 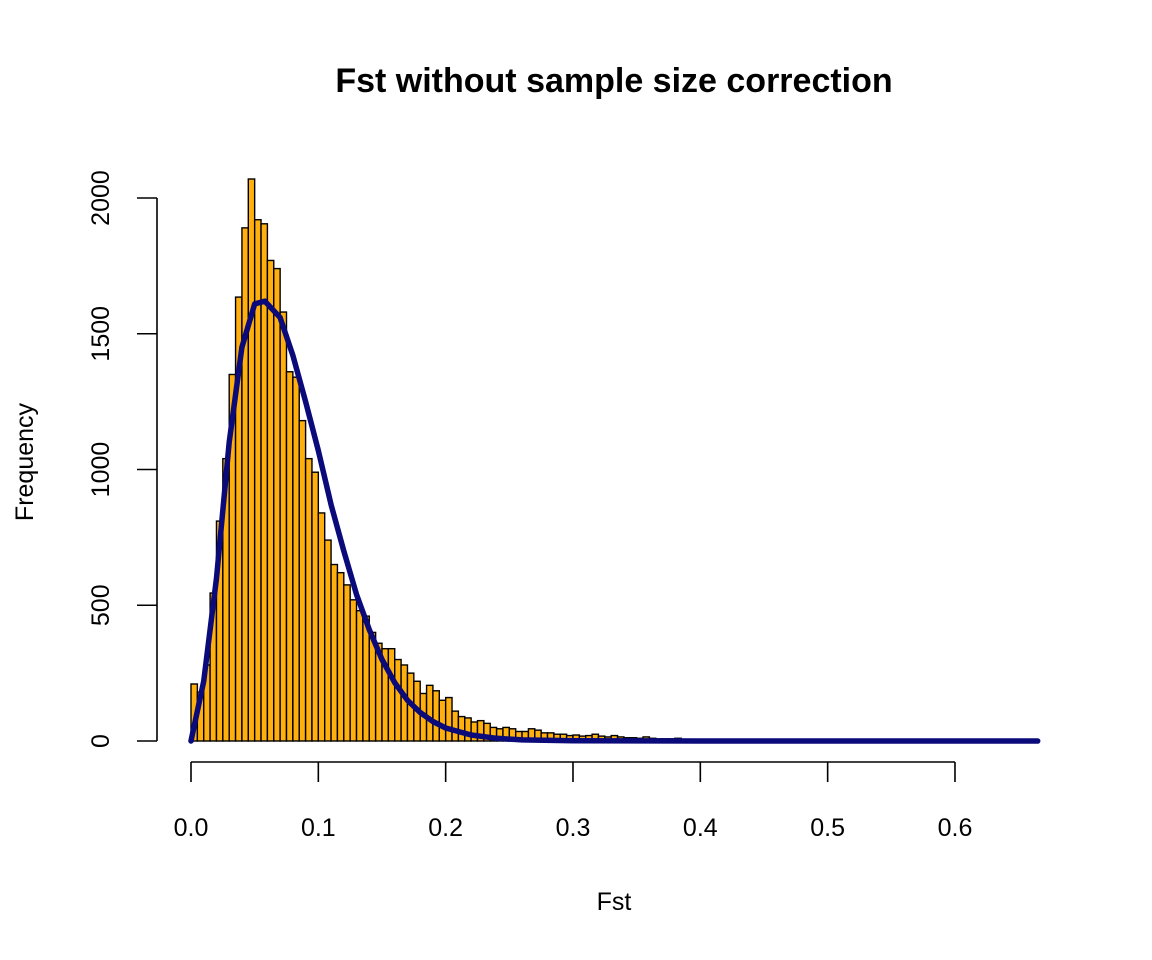 What do you see at coordinates (101, 470) in the screenshot?
I see `y-tick-label: 1000` at bounding box center [101, 470].